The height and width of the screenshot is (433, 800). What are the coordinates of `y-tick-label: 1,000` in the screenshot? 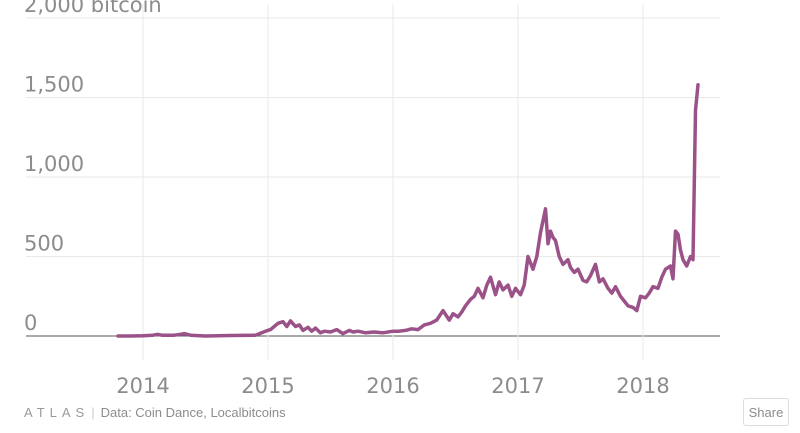 It's located at (54, 164).